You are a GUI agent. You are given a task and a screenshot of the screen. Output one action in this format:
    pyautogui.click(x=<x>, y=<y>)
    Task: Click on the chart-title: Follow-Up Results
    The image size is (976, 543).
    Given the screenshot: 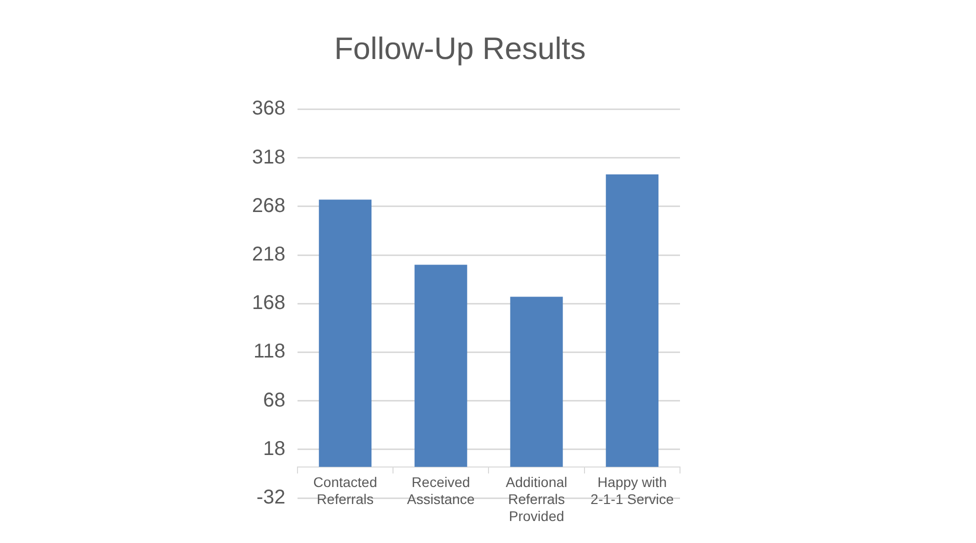 What is the action you would take?
    pyautogui.click(x=460, y=48)
    